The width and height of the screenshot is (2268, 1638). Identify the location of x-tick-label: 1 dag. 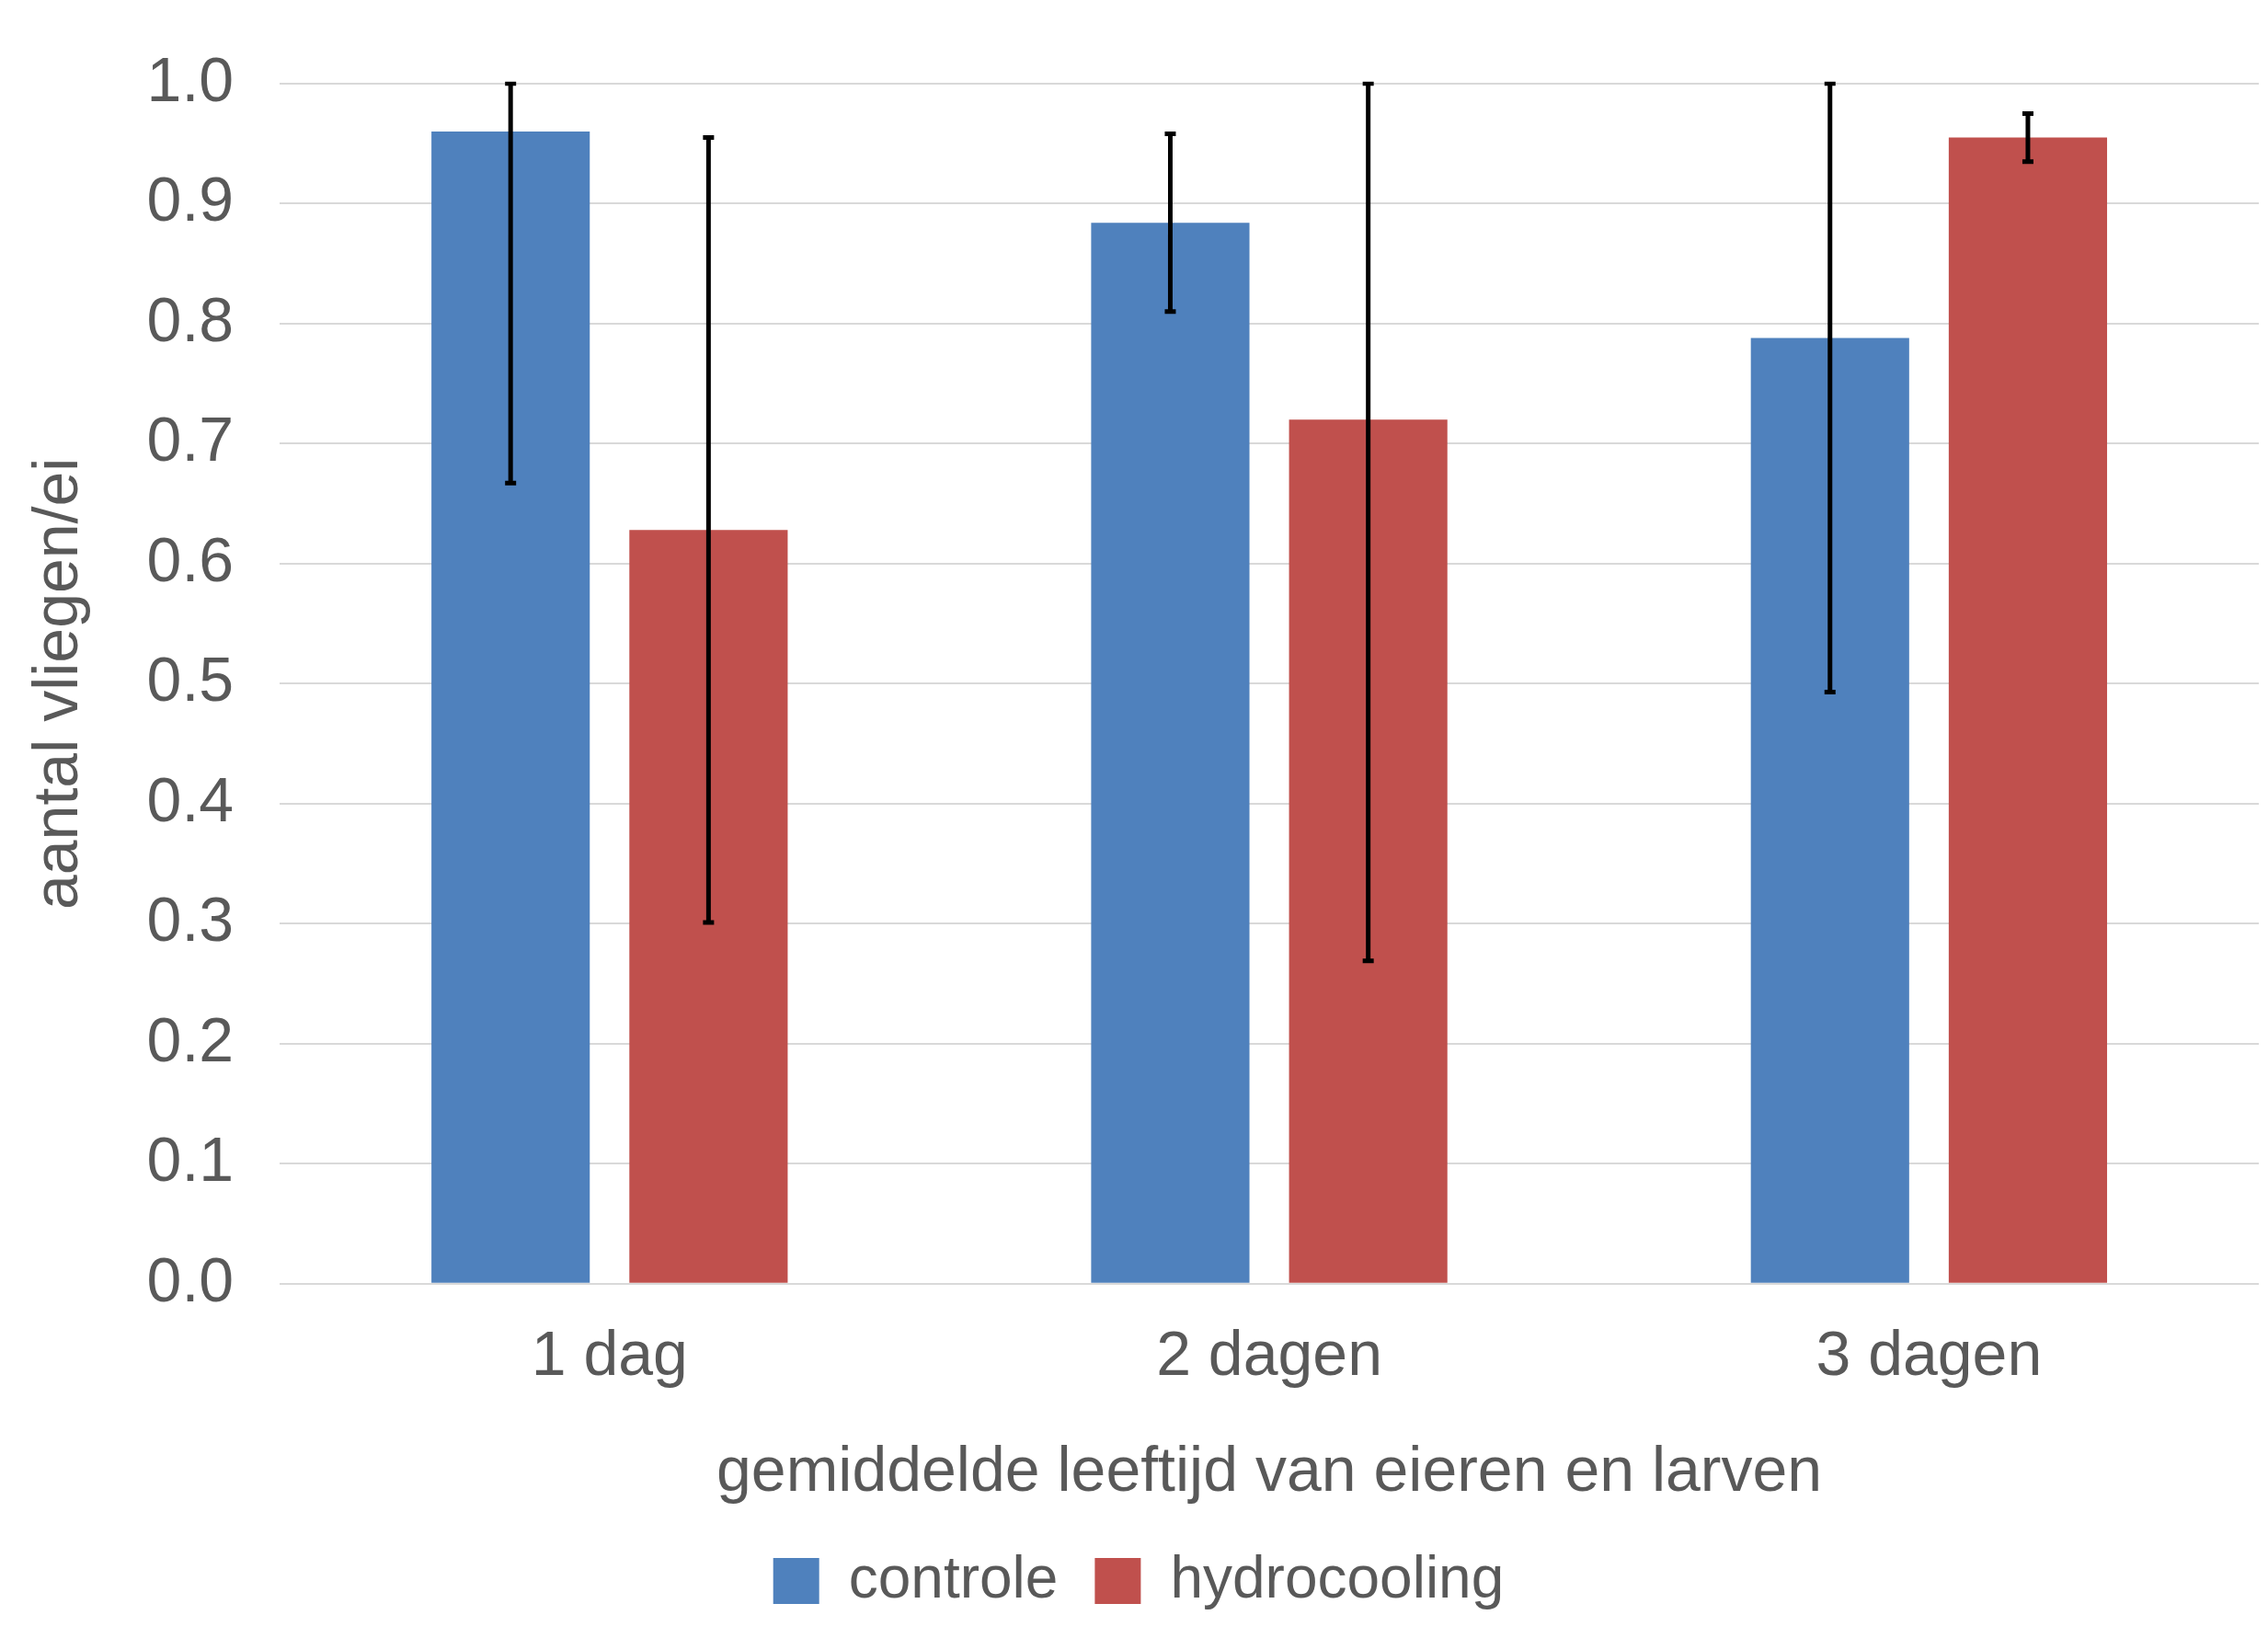
(609, 1353).